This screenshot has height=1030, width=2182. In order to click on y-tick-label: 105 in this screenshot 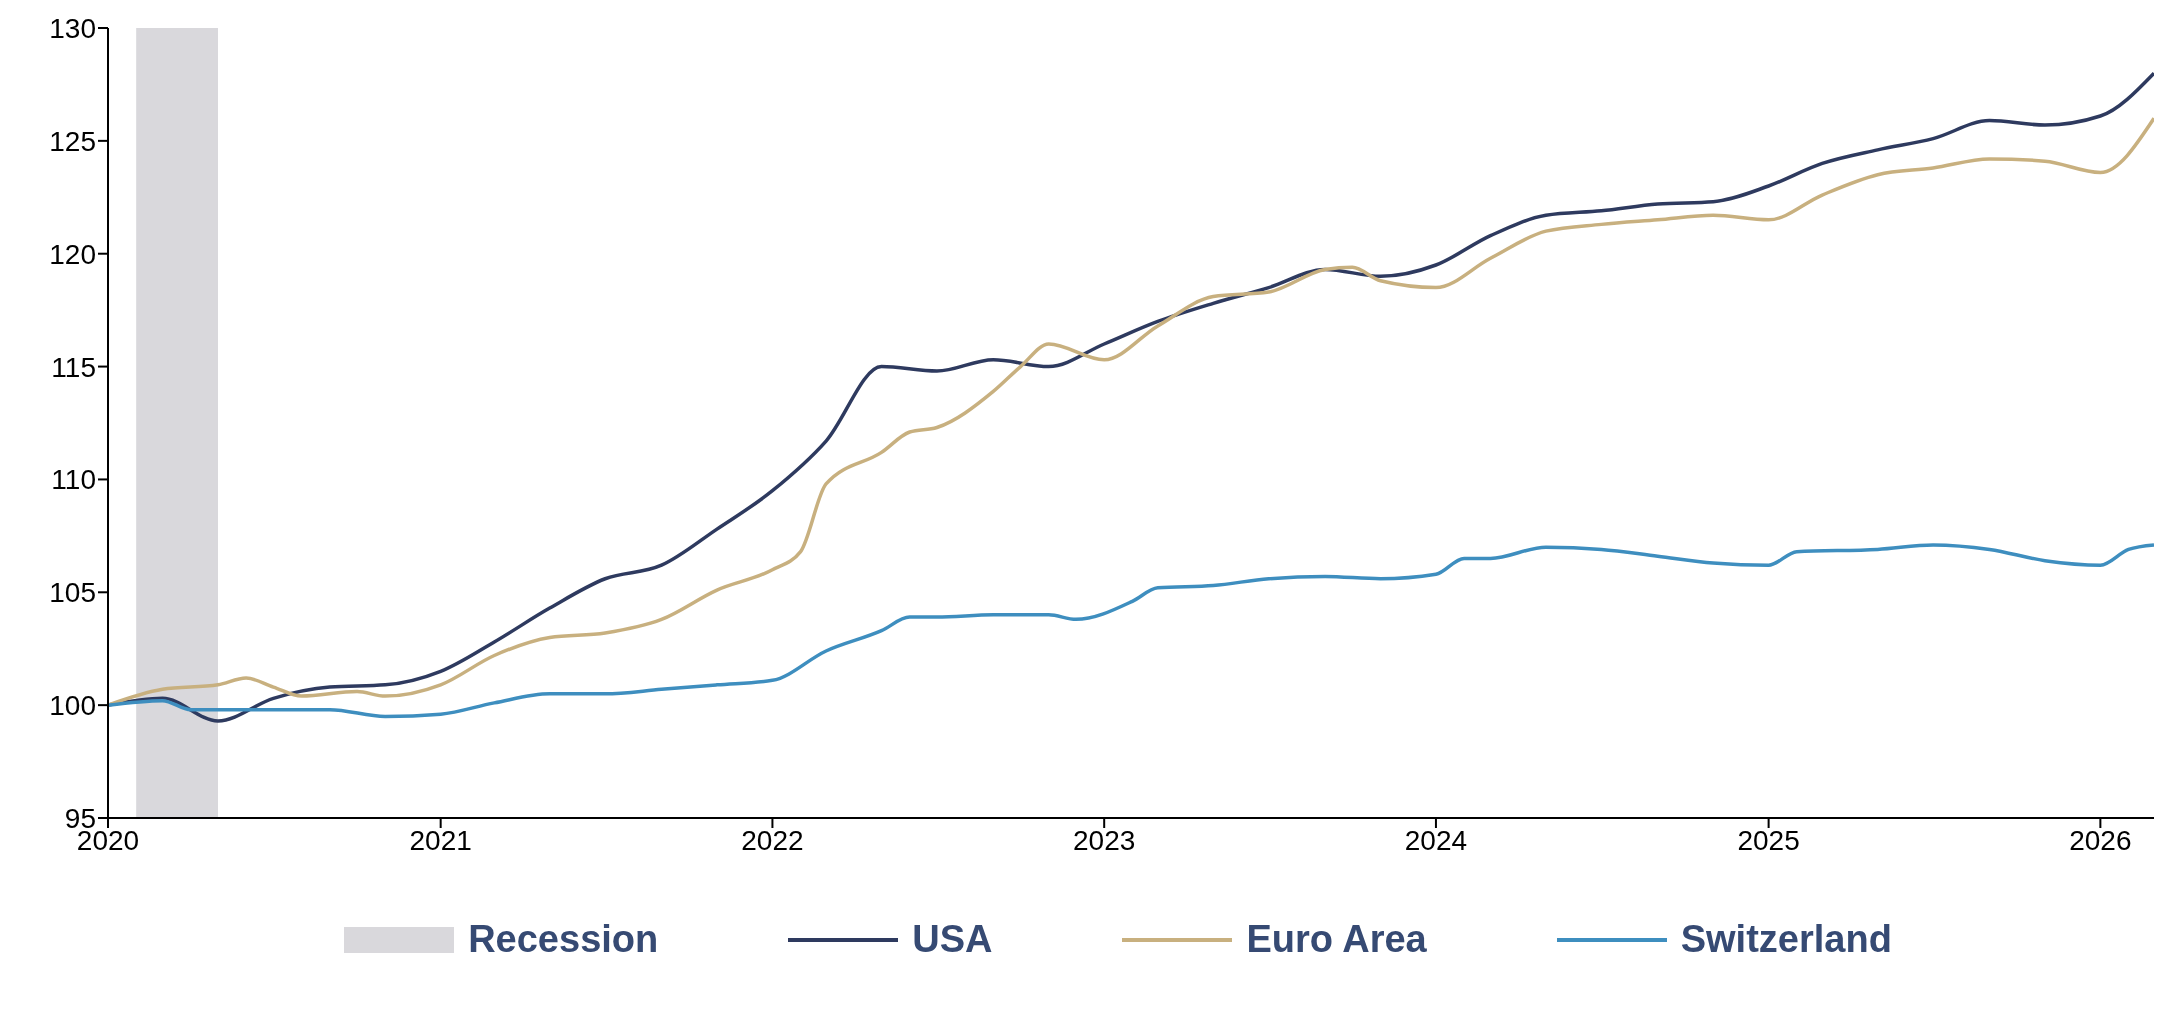, I will do `click(72, 593)`.